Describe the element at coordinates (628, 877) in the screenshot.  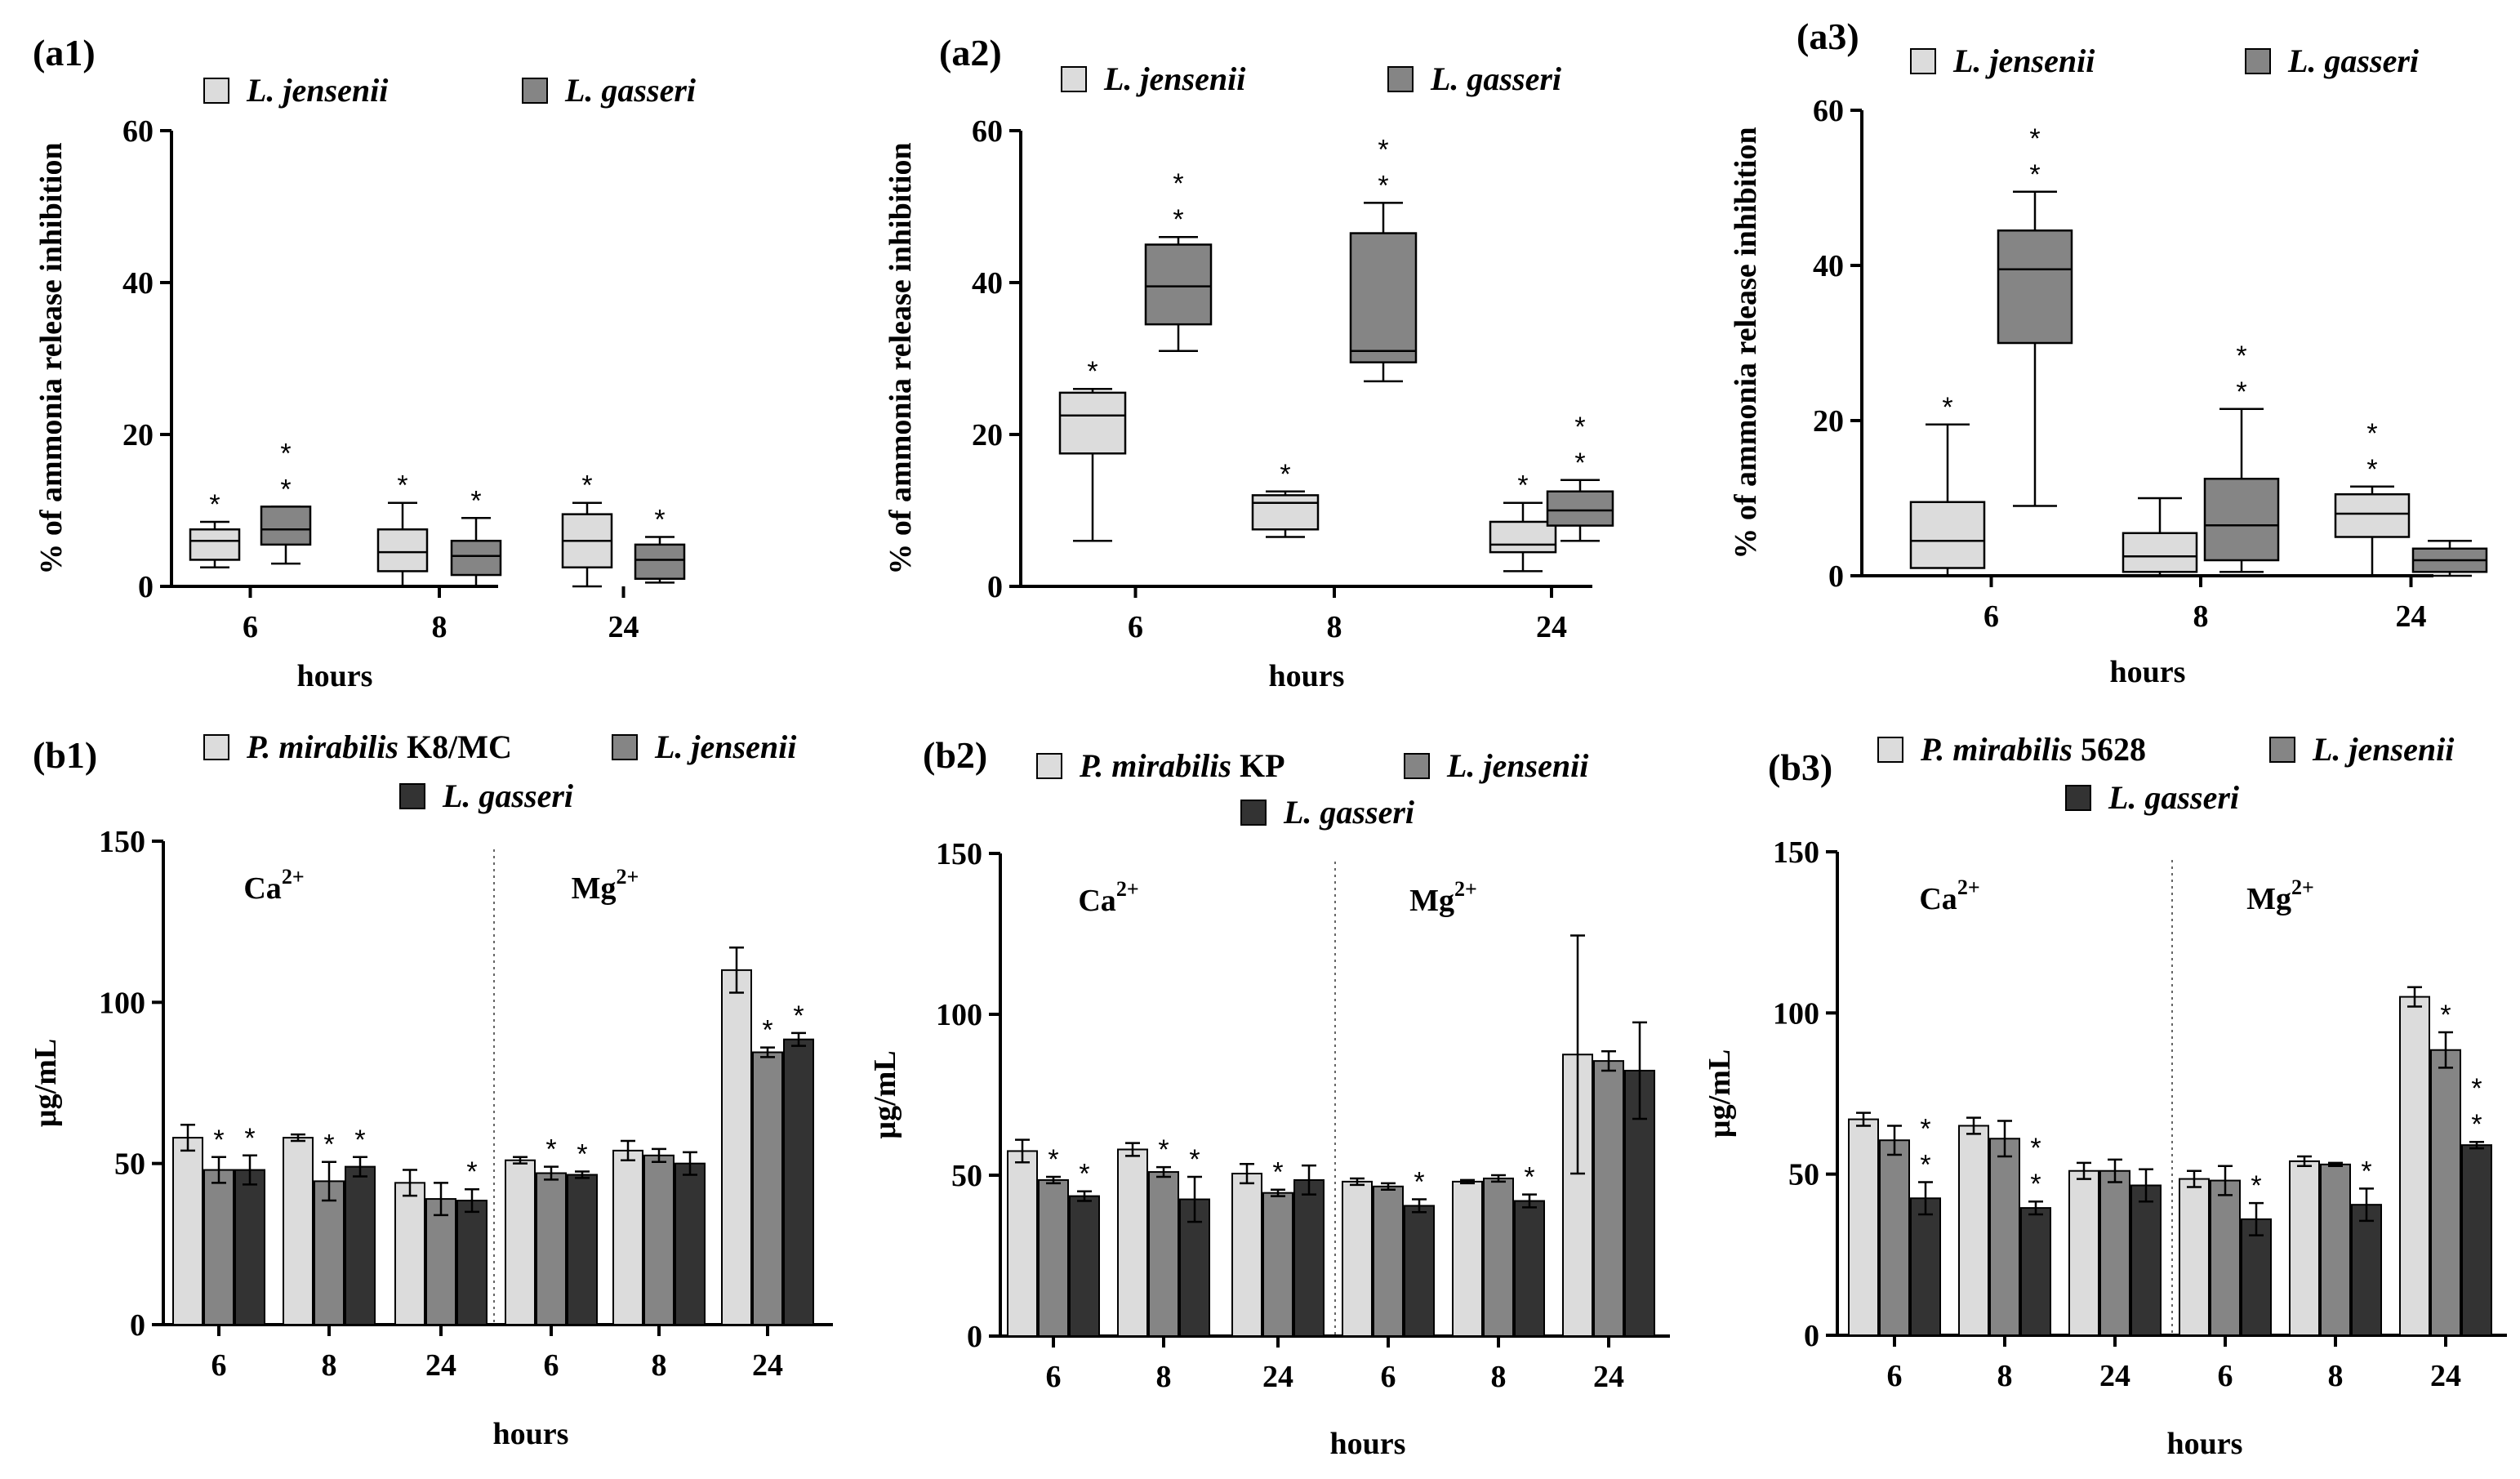
I see `ion-label-charge: 2+` at that location.